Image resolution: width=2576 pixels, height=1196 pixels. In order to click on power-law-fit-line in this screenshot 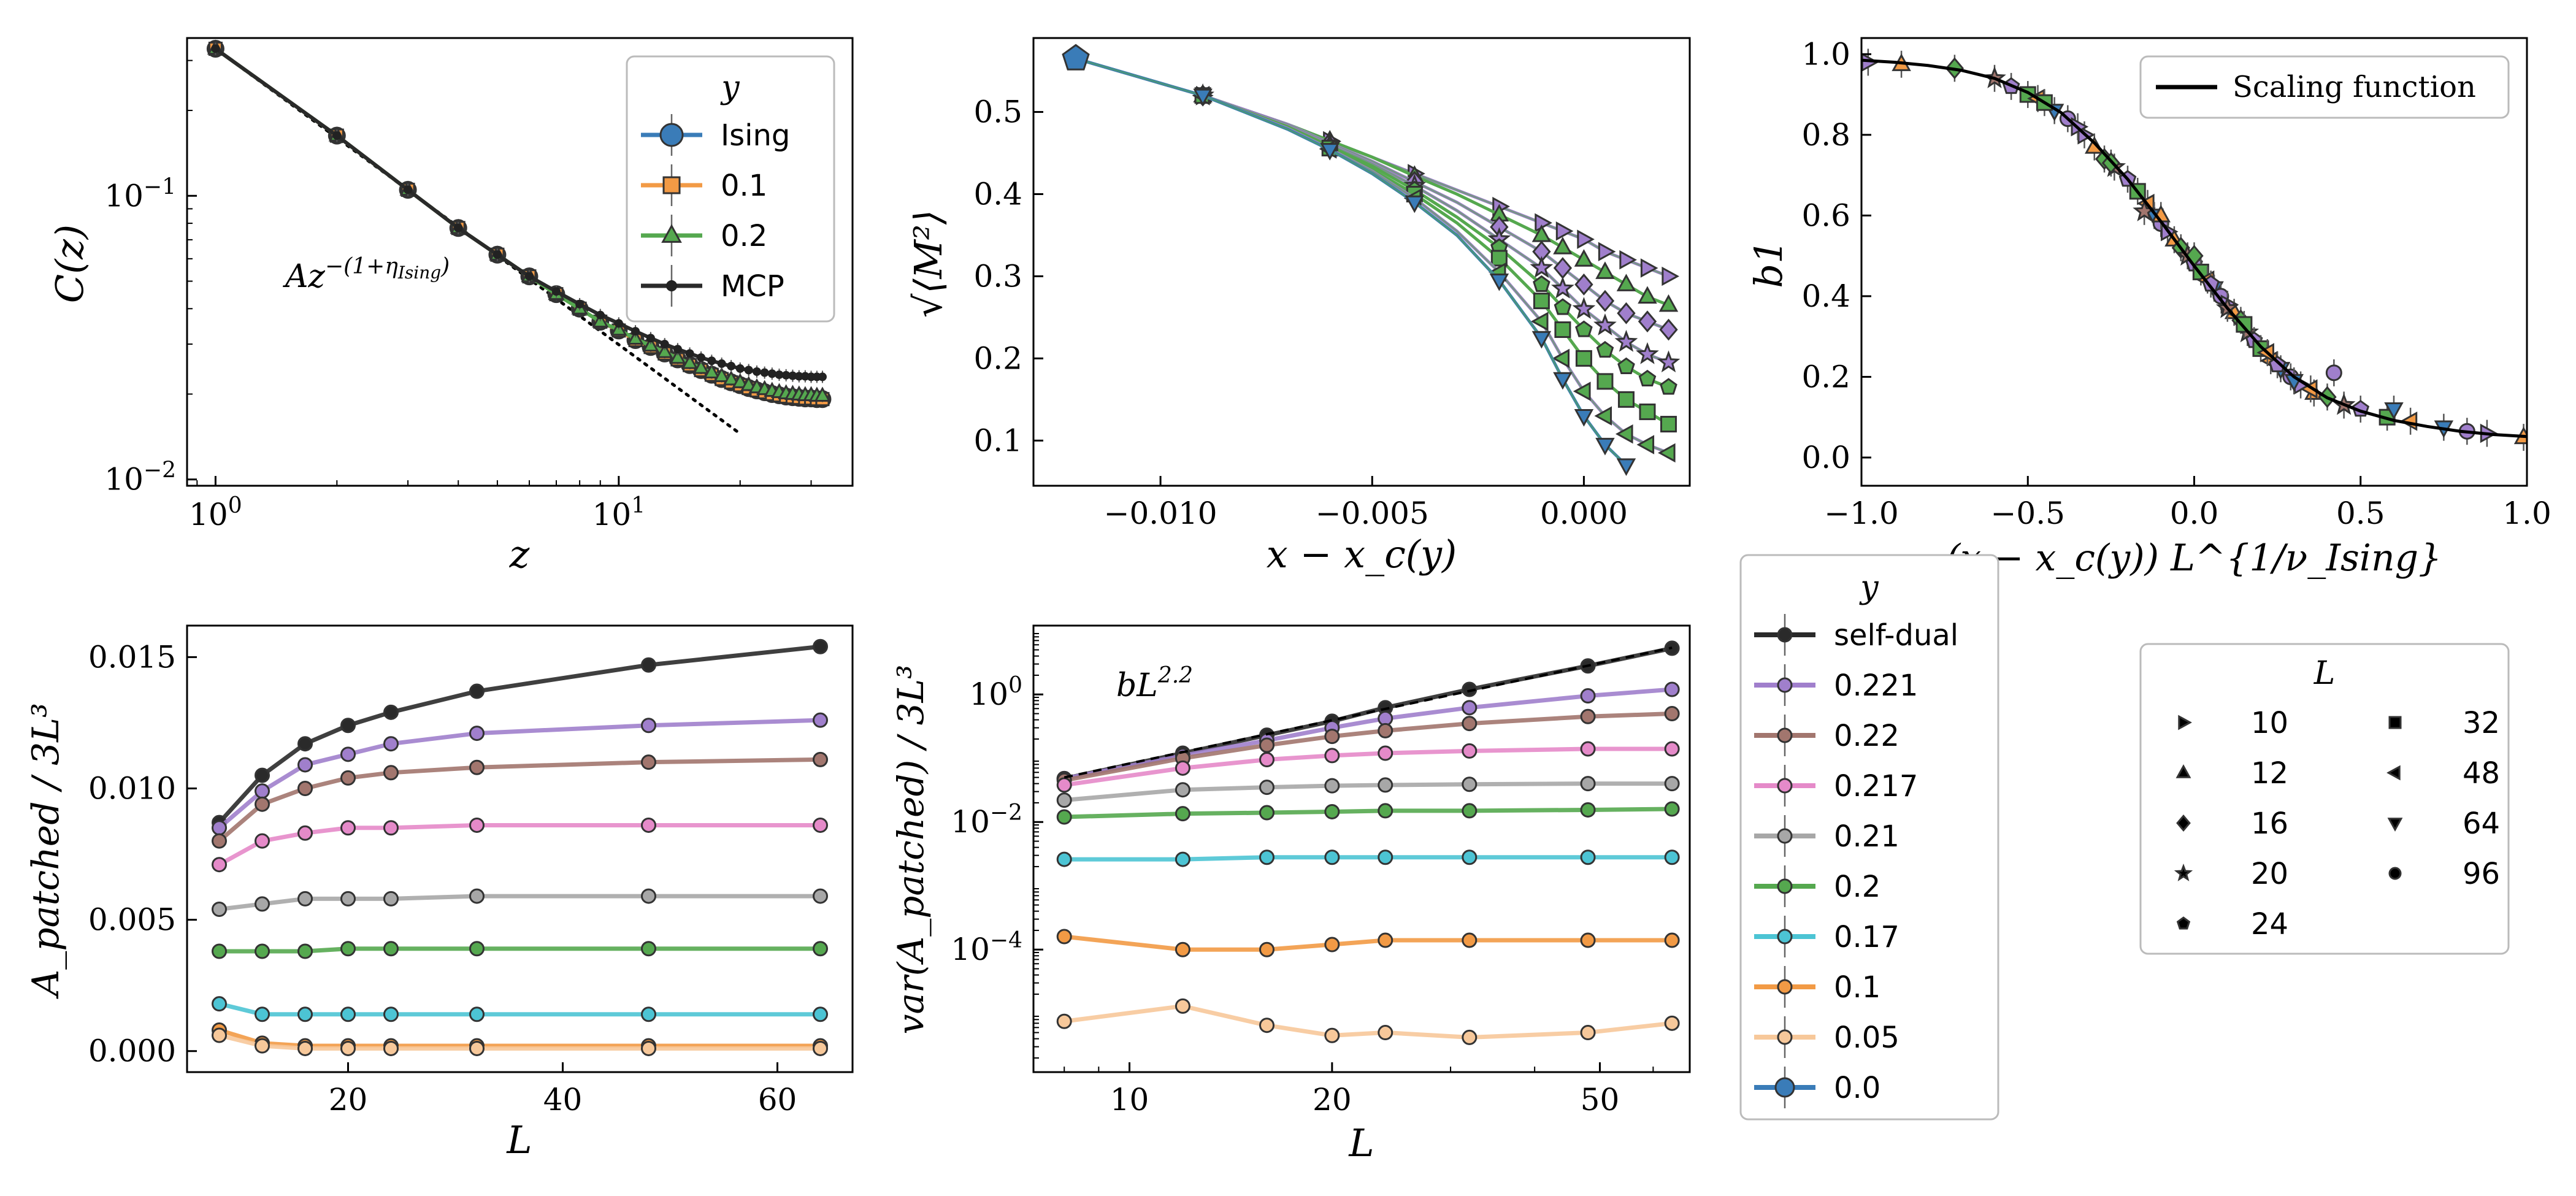, I will do `click(1368, 712)`.